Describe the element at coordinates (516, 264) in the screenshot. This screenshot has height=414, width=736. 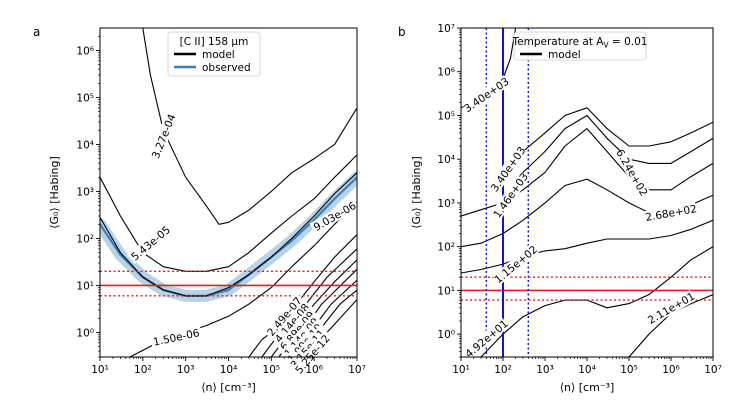
I see `contour-label: 1.15e+02` at that location.